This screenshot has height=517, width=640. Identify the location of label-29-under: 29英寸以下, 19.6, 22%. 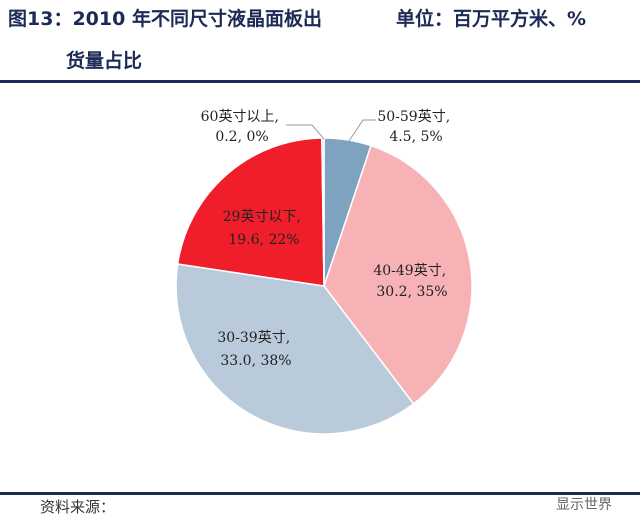
(264, 228).